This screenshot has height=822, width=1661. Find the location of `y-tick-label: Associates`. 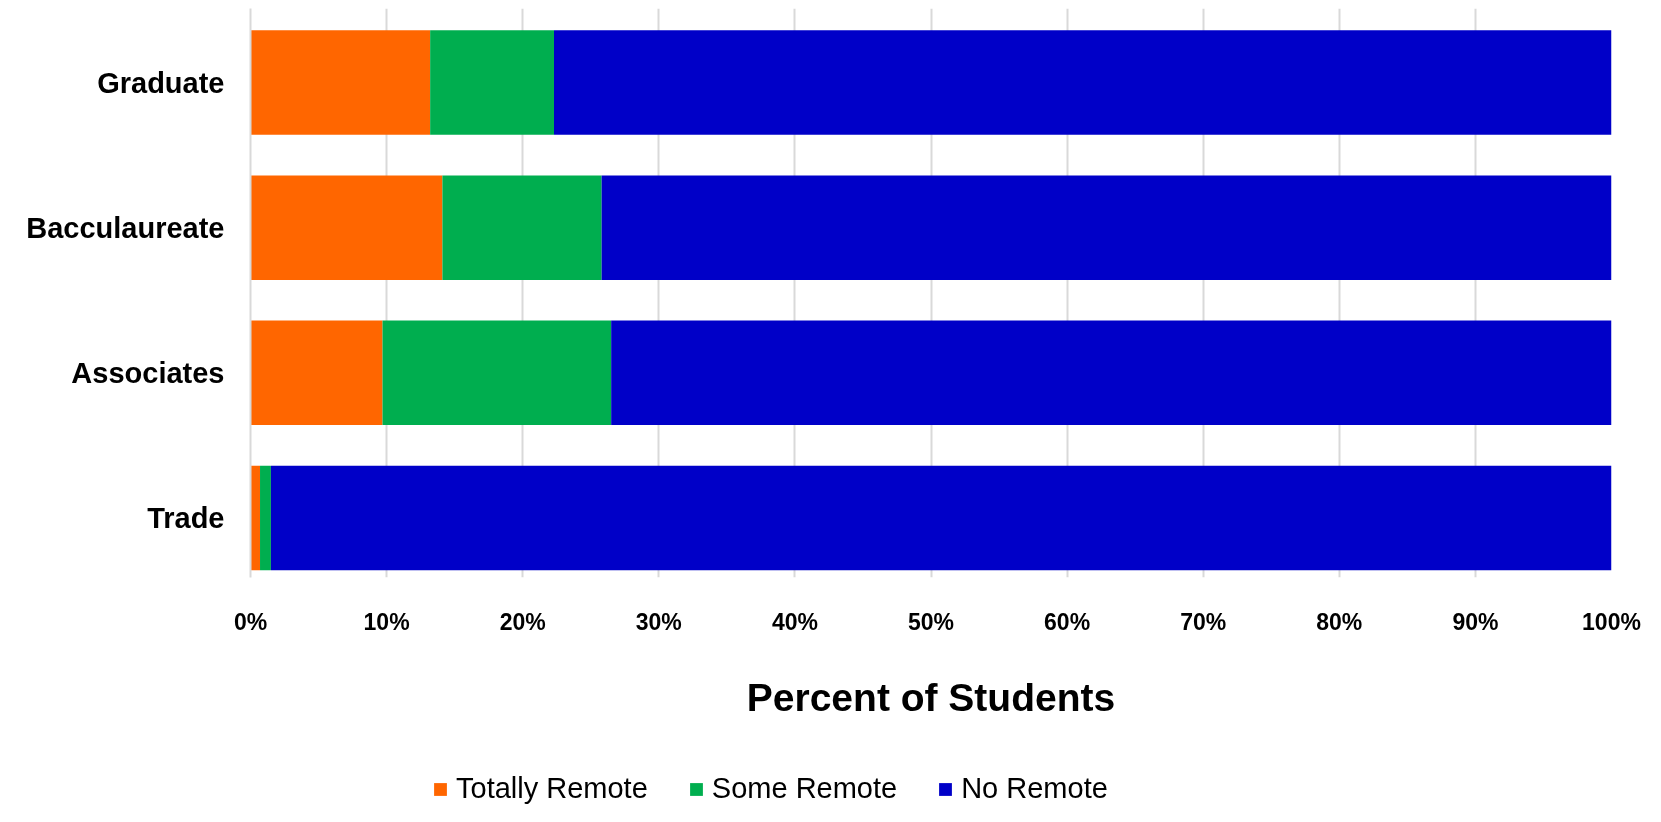

y-tick-label: Associates is located at coordinates (148, 372).